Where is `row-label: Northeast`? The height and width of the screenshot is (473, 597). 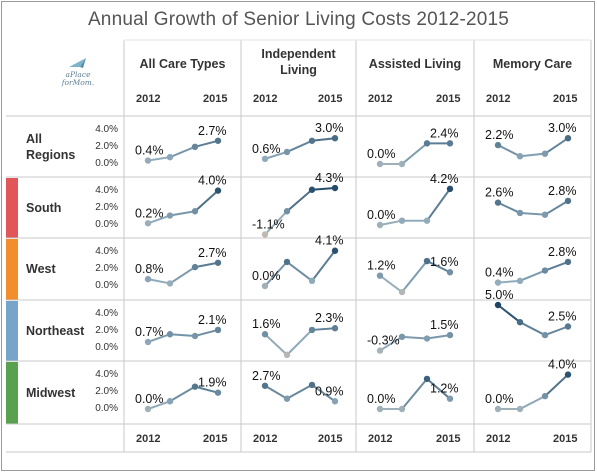 row-label: Northeast is located at coordinates (55, 331).